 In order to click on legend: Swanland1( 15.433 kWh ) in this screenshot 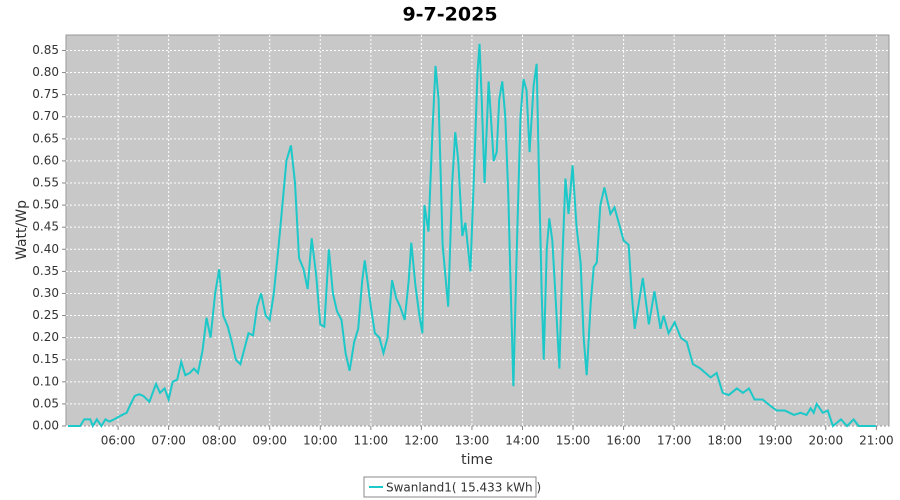, I will do `click(452, 487)`.